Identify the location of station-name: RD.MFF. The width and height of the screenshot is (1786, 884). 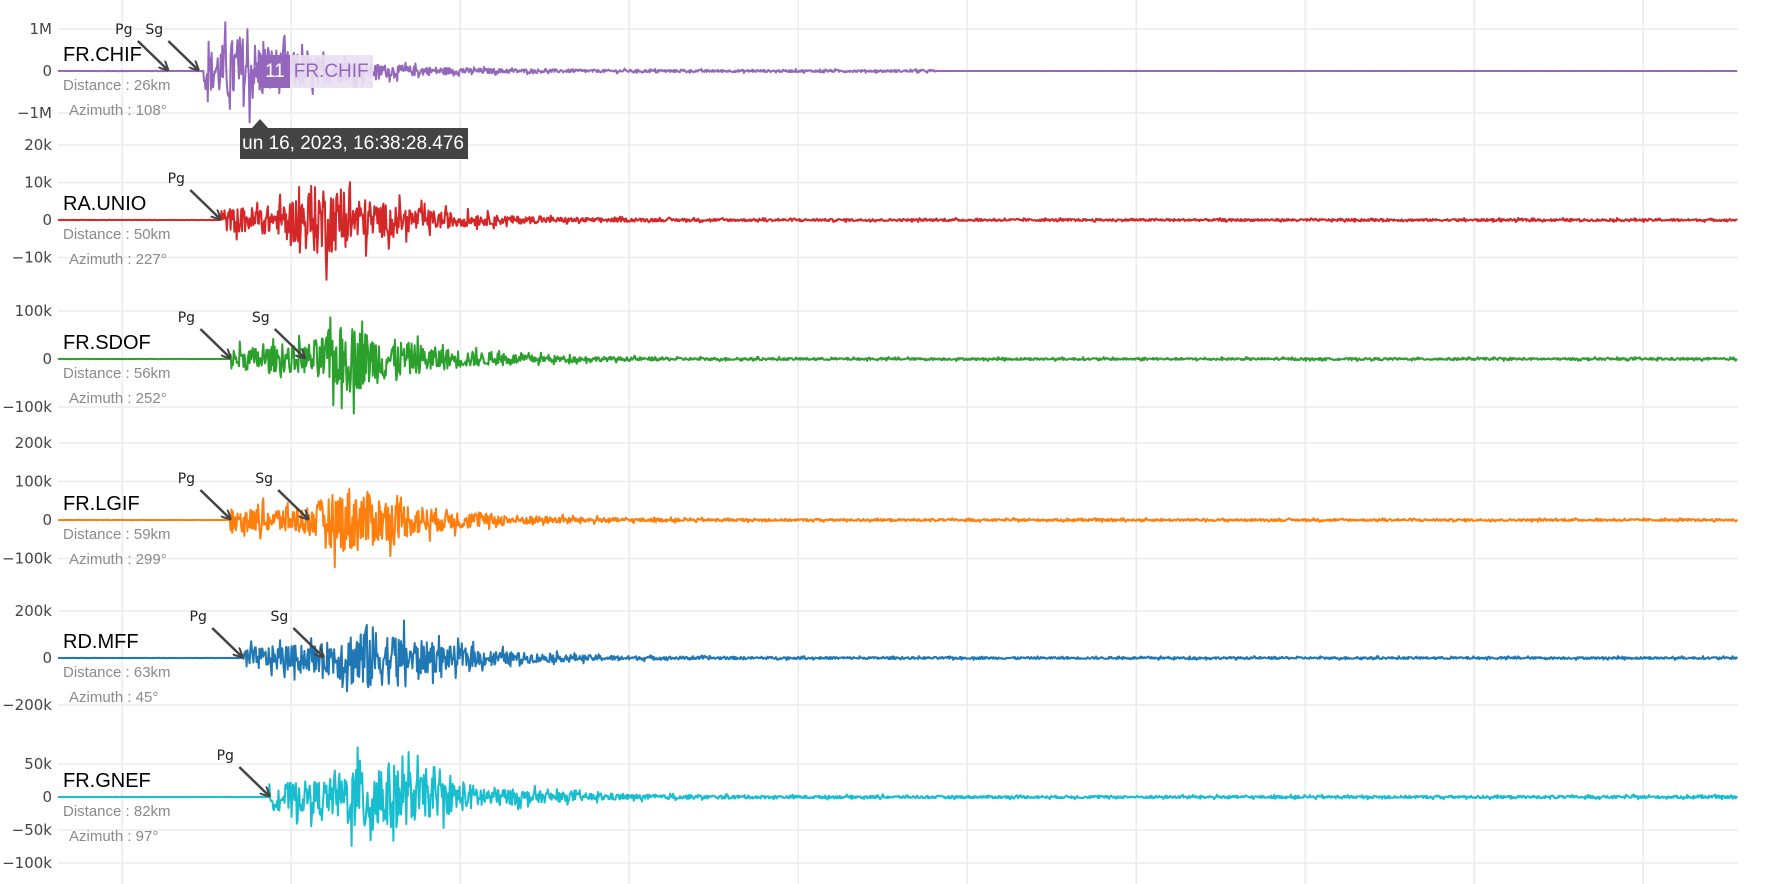
(101, 642).